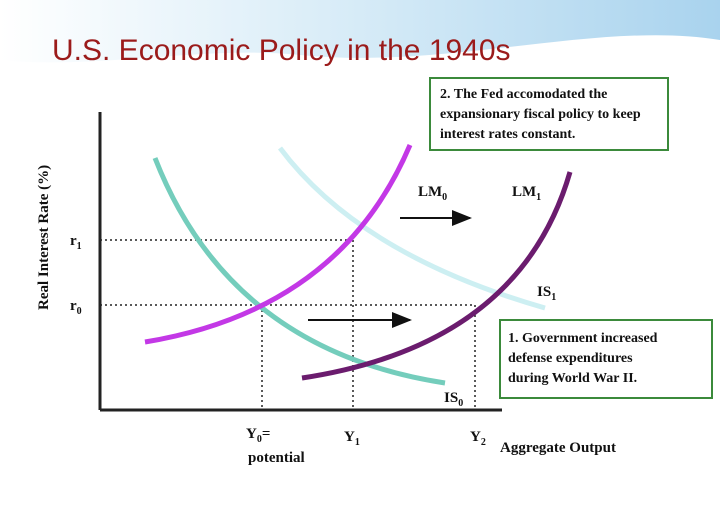  Describe the element at coordinates (281, 50) in the screenshot. I see `slide-title: U.S. Economic Policy in the 1940s` at that location.